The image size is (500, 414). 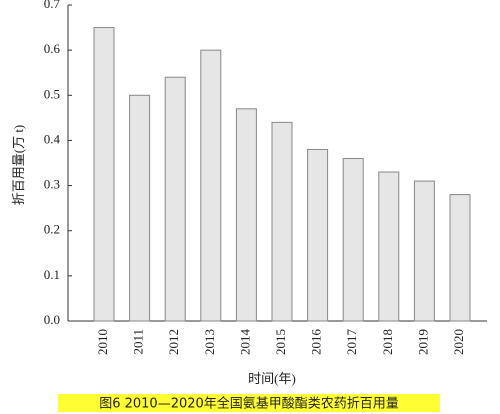 What do you see at coordinates (173, 342) in the screenshot?
I see `x-tick-label: 2012` at bounding box center [173, 342].